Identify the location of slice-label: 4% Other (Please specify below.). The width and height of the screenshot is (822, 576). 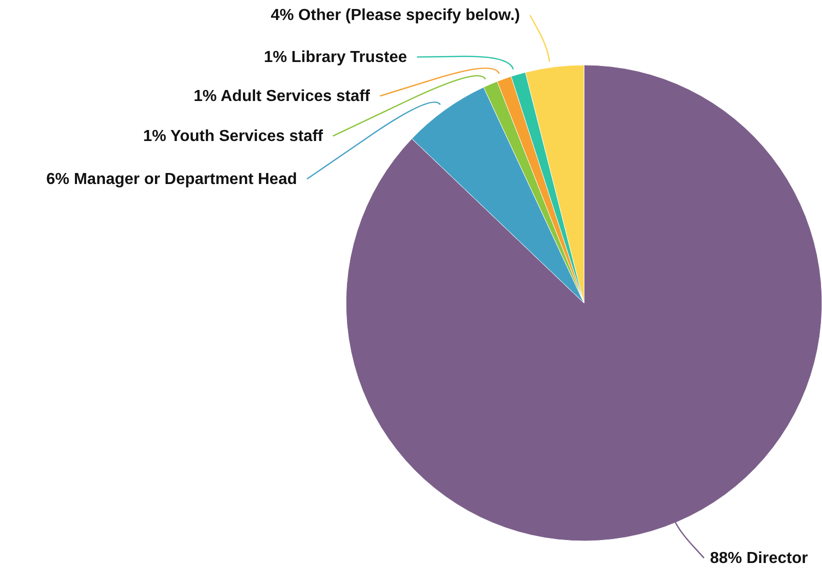
(395, 15).